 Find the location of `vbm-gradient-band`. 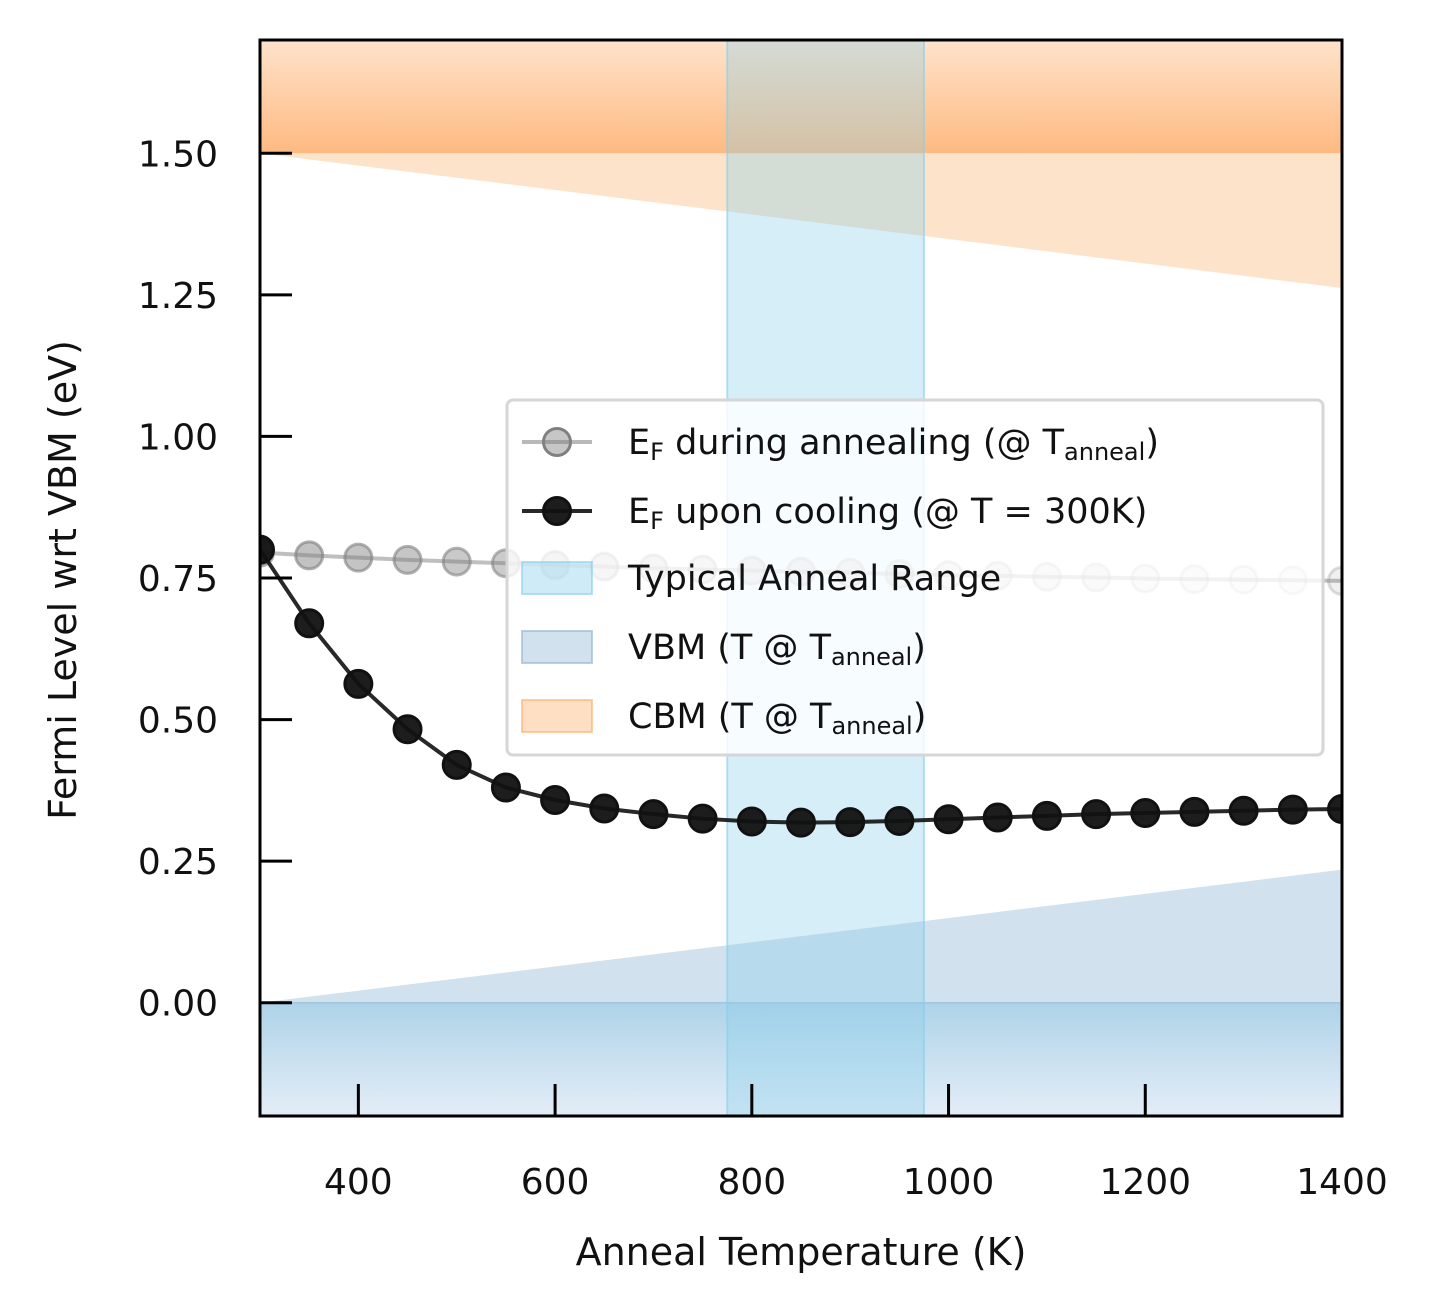

vbm-gradient-band is located at coordinates (801, 1059).